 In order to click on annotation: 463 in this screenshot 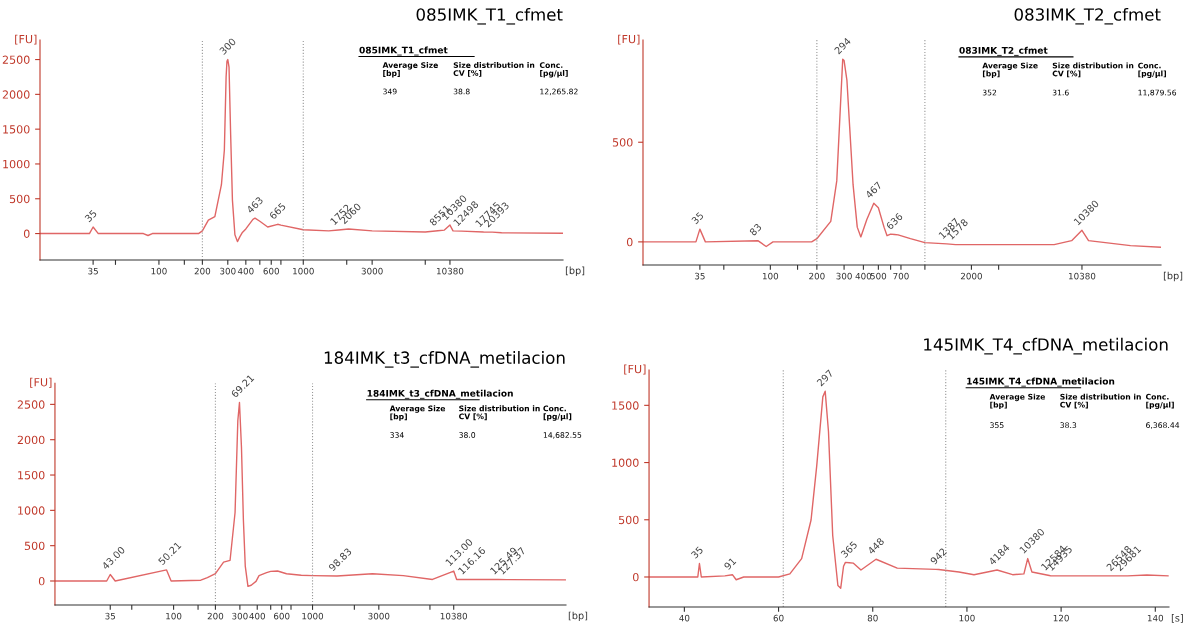, I will do `click(255, 205)`.